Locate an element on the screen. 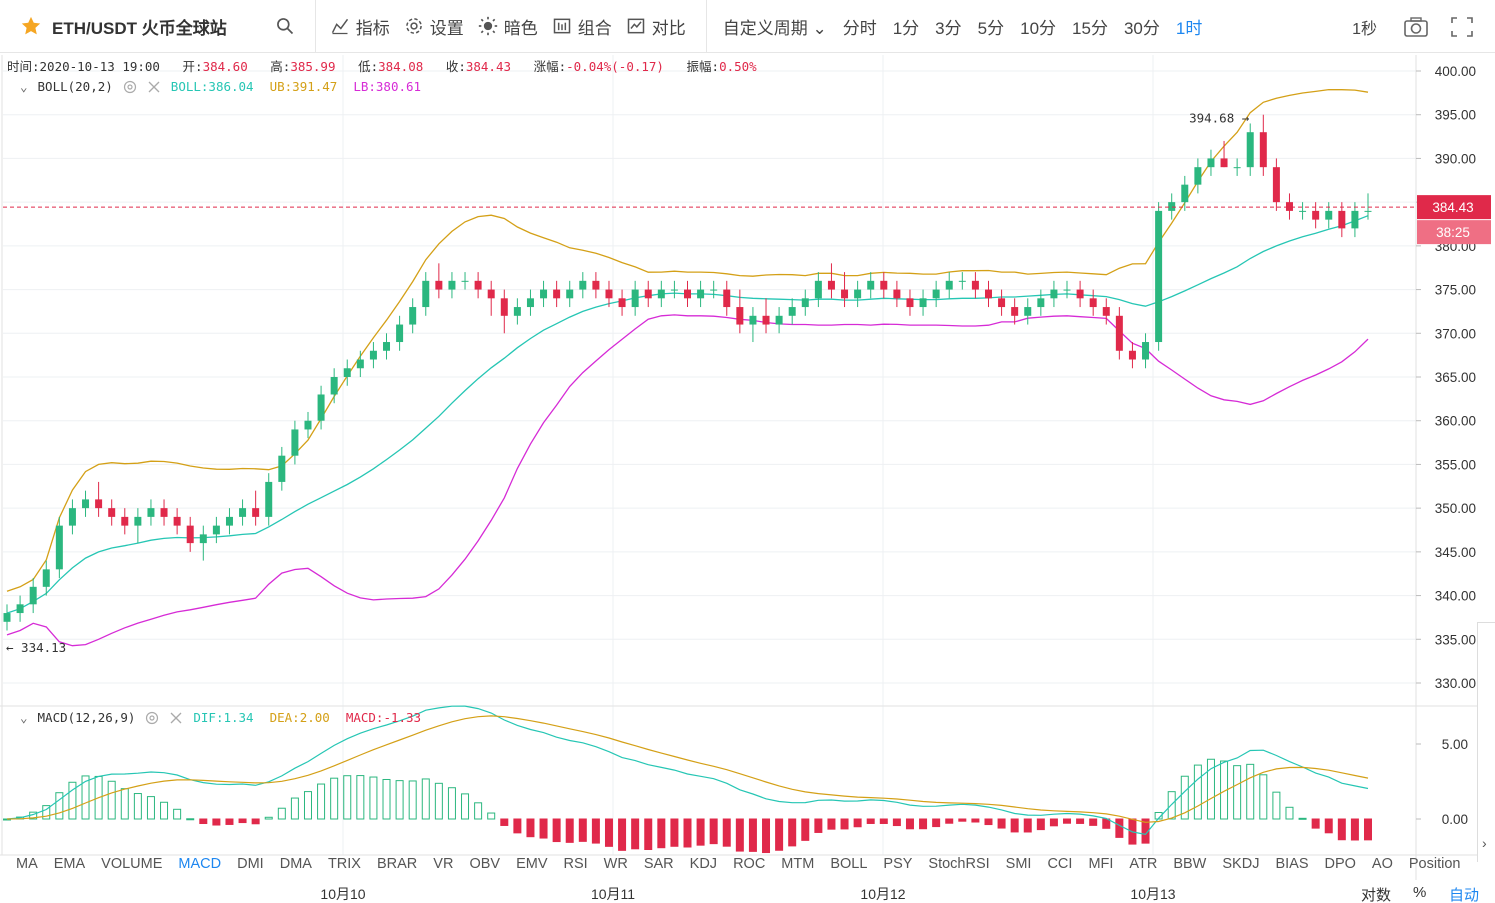  indicator-tab-ema: EMA is located at coordinates (69, 864).